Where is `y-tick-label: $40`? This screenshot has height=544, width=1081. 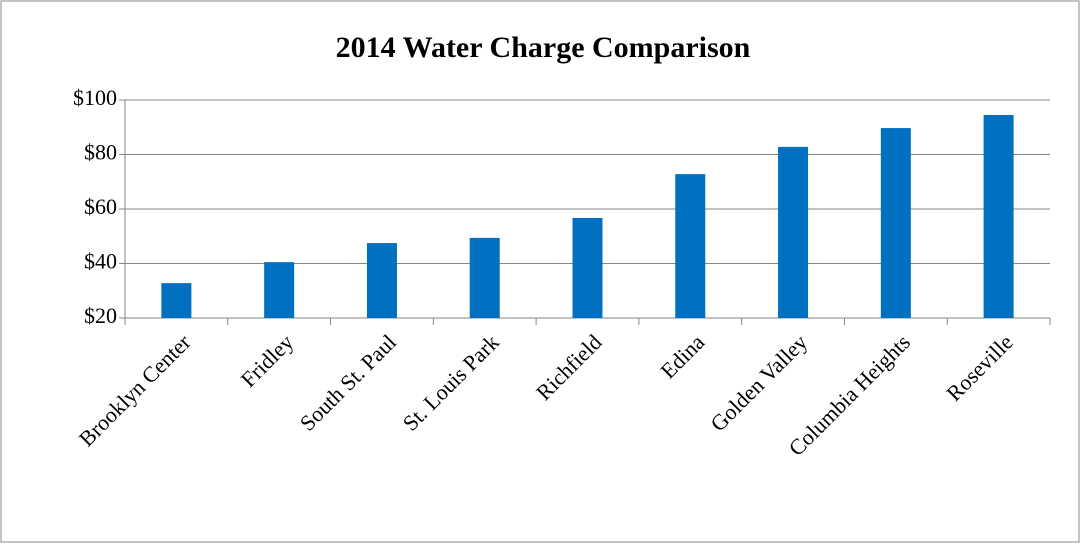
y-tick-label: $40 is located at coordinates (100, 261).